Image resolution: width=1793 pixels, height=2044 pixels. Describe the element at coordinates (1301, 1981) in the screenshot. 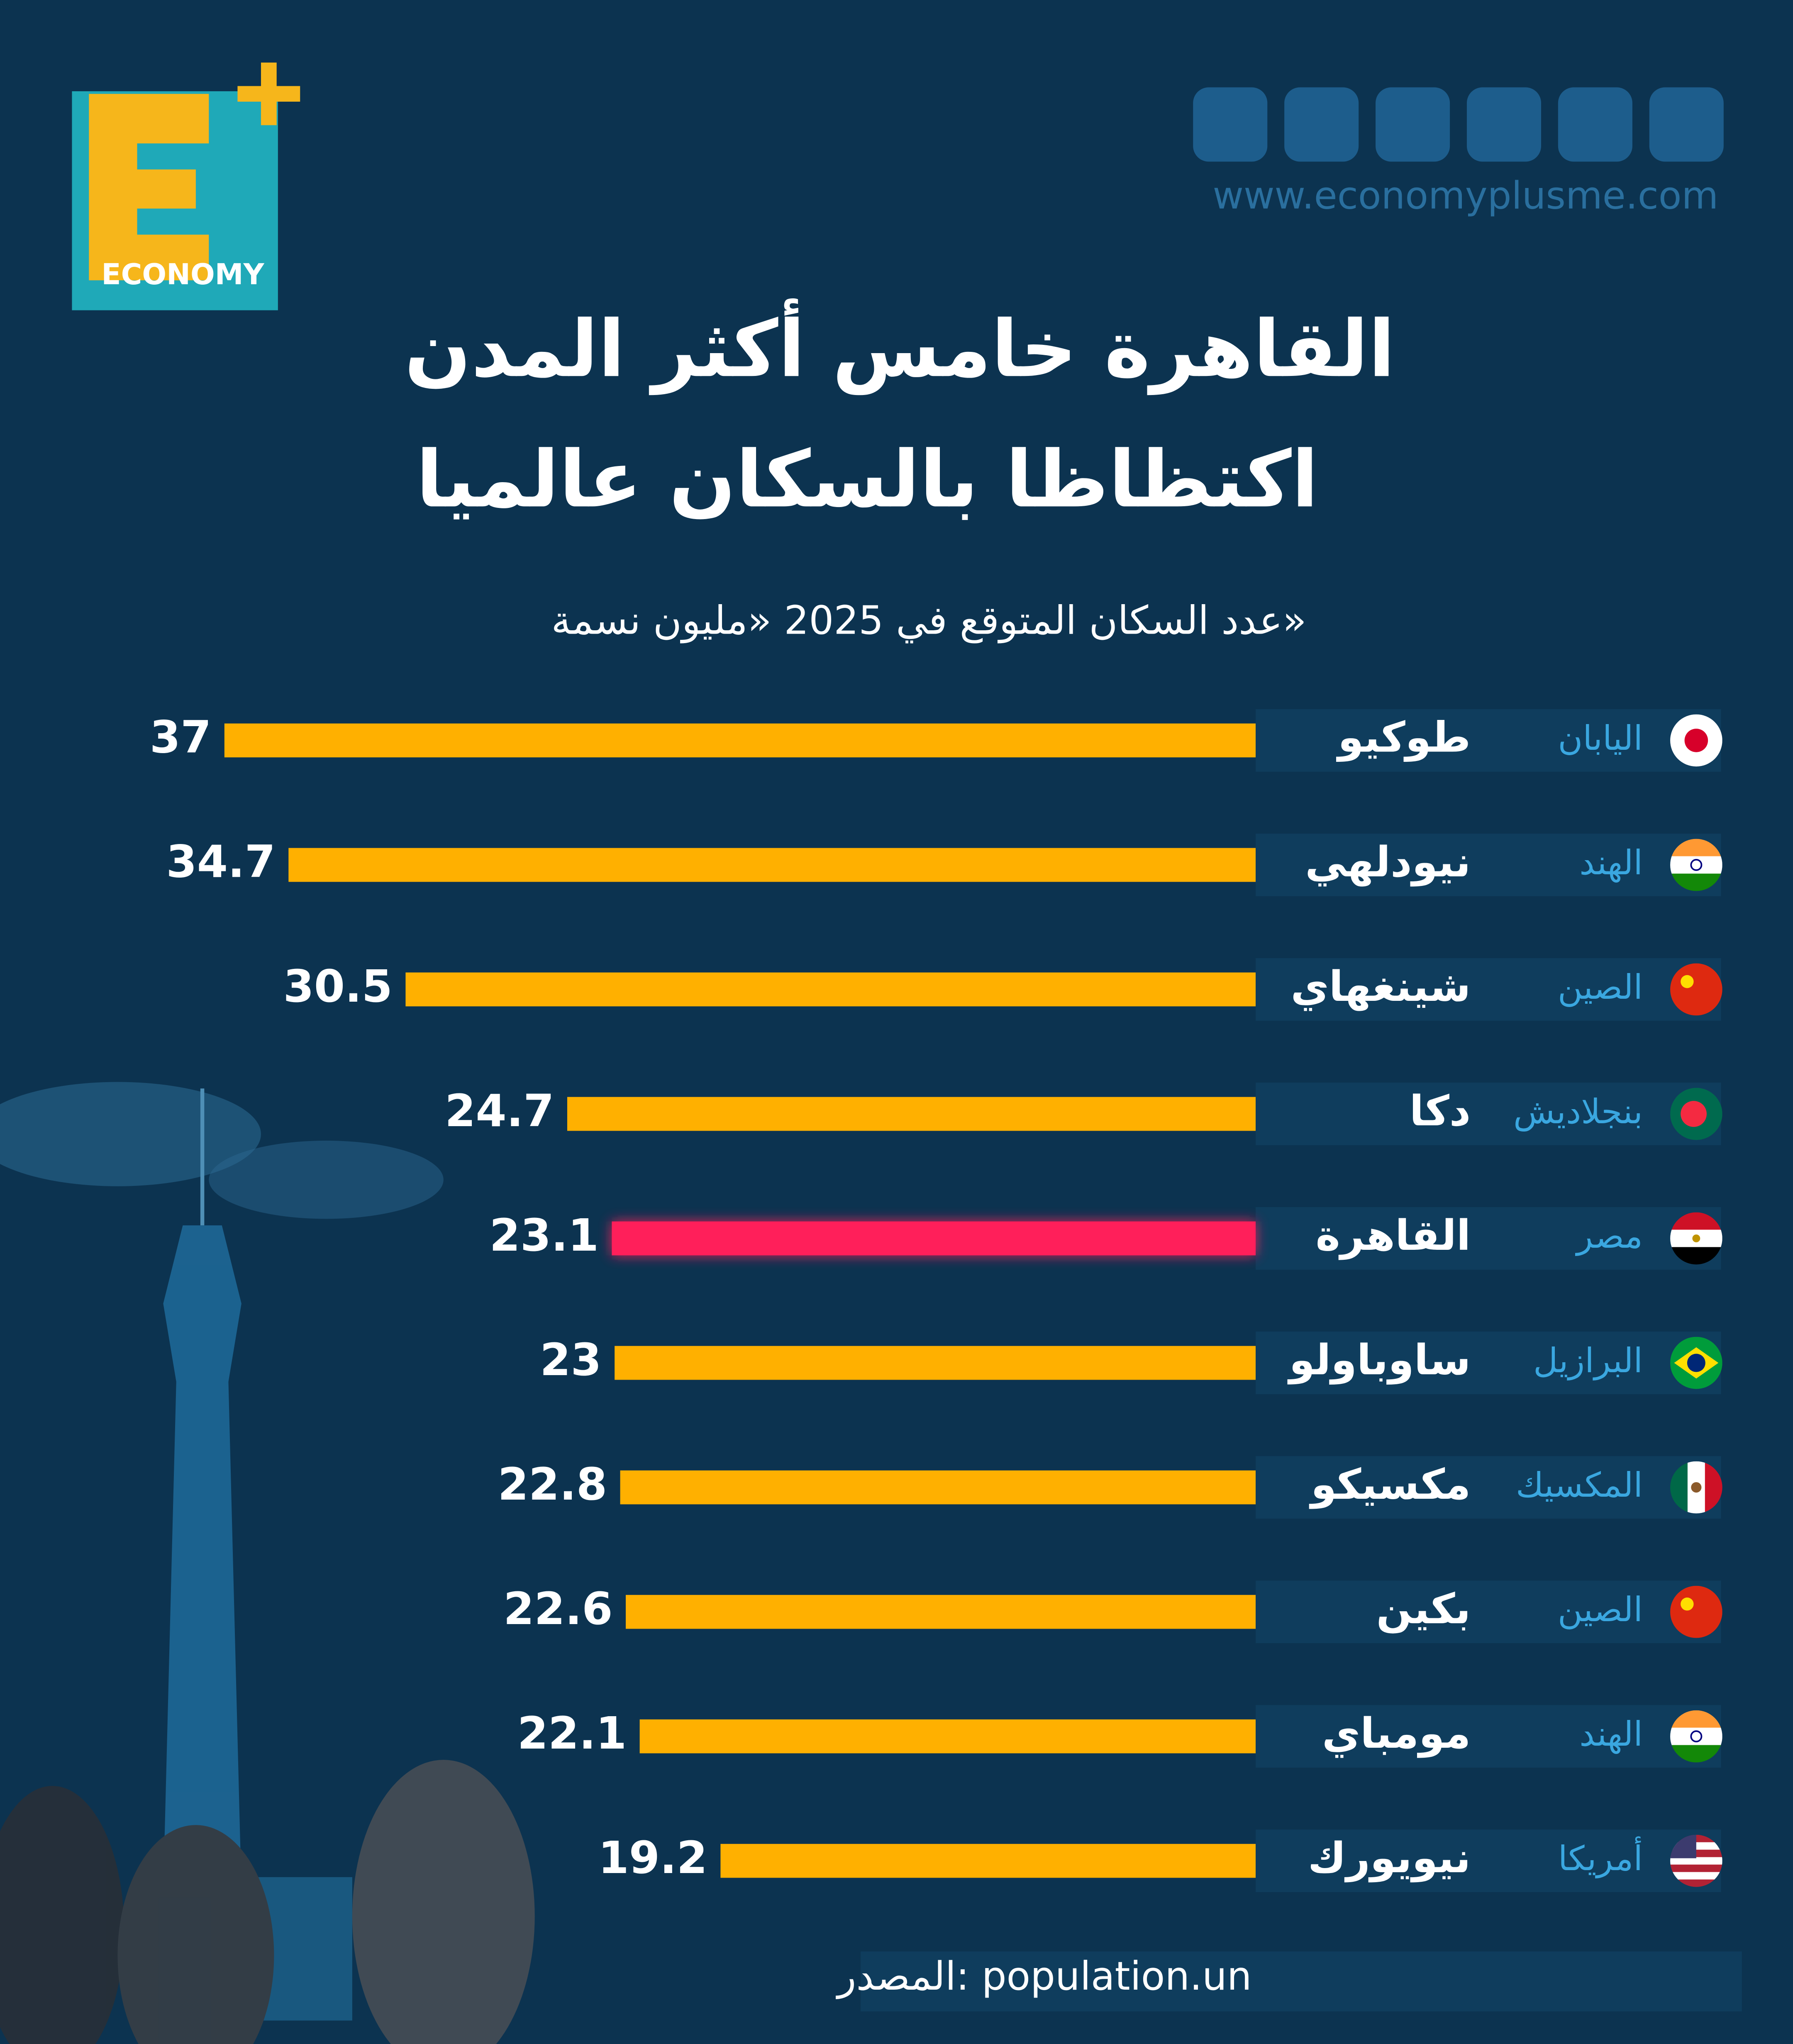

I see `source-band` at that location.